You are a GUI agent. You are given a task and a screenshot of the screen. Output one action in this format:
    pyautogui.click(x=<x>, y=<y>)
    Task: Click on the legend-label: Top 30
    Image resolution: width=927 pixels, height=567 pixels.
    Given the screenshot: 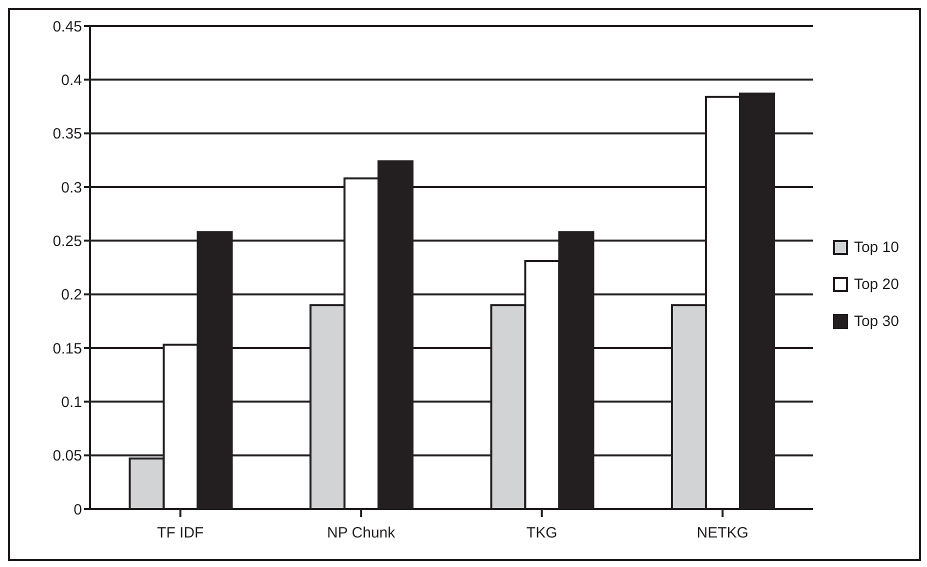 What is the action you would take?
    pyautogui.click(x=876, y=321)
    